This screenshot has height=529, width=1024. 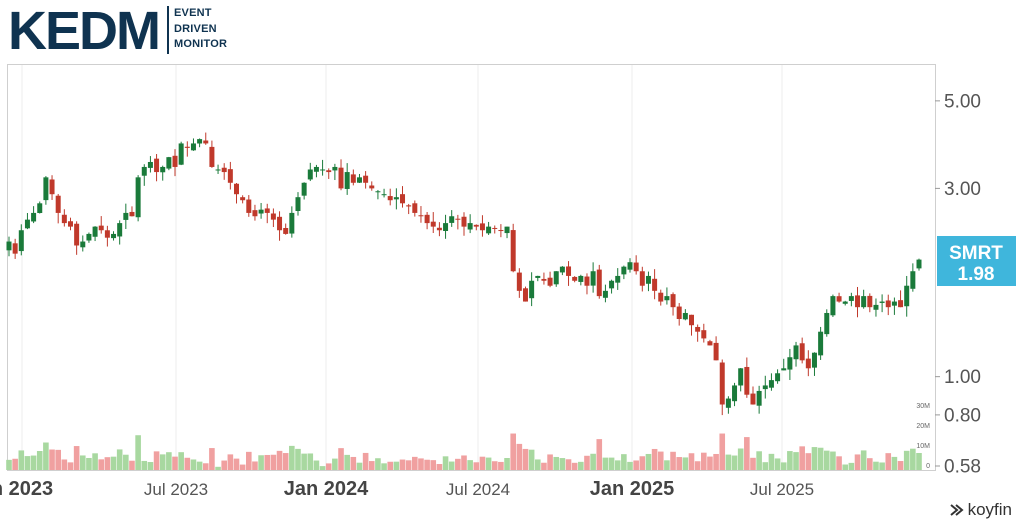 What do you see at coordinates (980, 510) in the screenshot?
I see `koyfin-branding: koyfin` at bounding box center [980, 510].